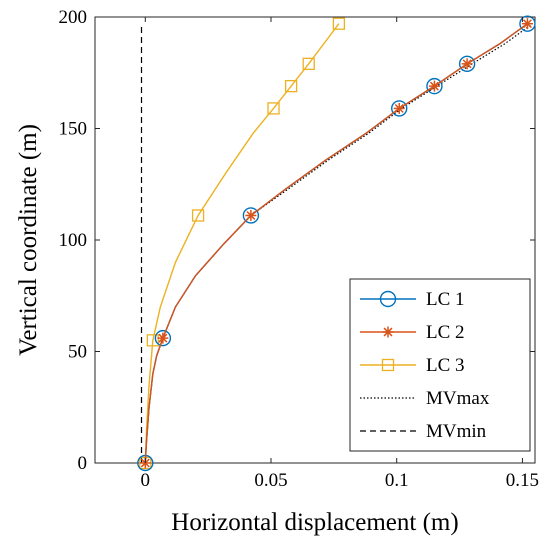  I want to click on legend-label: MVmax, so click(458, 398).